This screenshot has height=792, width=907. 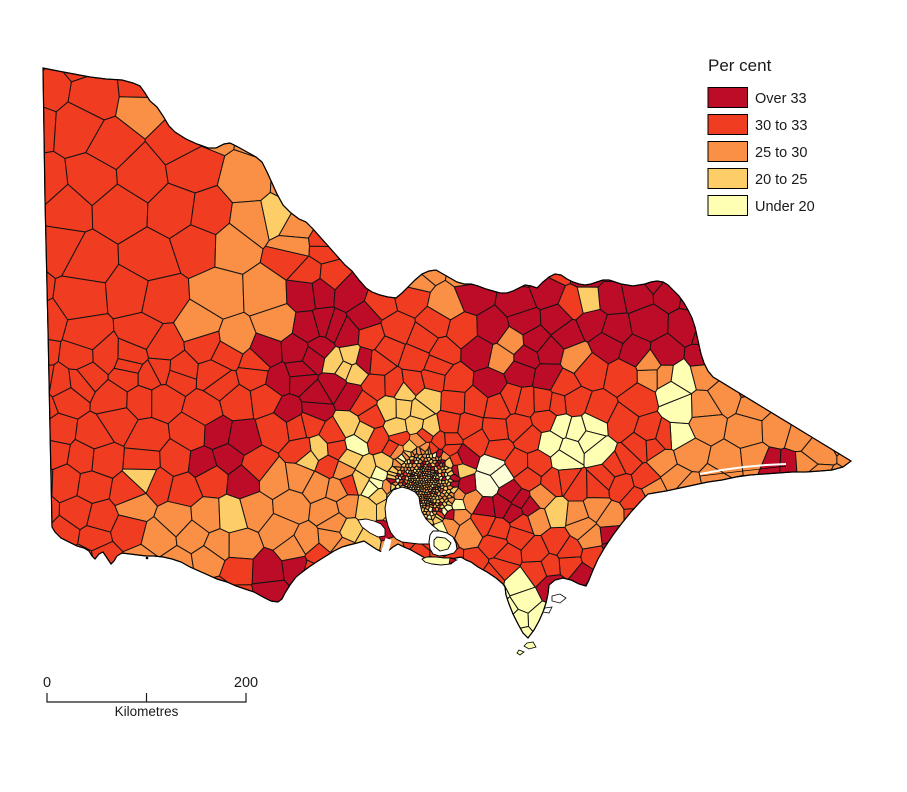 I want to click on svg-text: 200, so click(x=246, y=683).